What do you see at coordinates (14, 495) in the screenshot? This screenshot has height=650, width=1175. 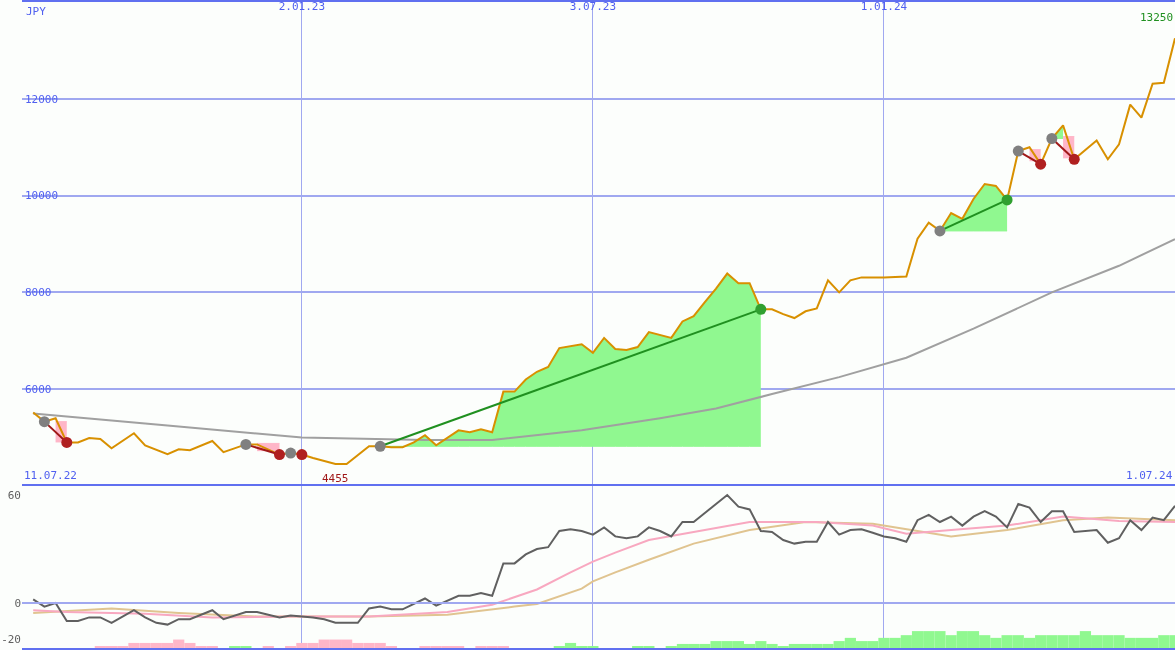 I see `y-tick-label: 60` at bounding box center [14, 495].